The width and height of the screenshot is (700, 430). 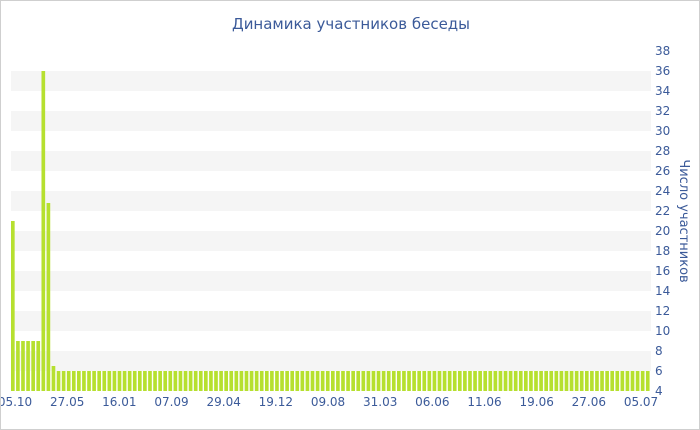 What do you see at coordinates (351, 24) in the screenshot?
I see `chart-title: Динамика участников беседы` at bounding box center [351, 24].